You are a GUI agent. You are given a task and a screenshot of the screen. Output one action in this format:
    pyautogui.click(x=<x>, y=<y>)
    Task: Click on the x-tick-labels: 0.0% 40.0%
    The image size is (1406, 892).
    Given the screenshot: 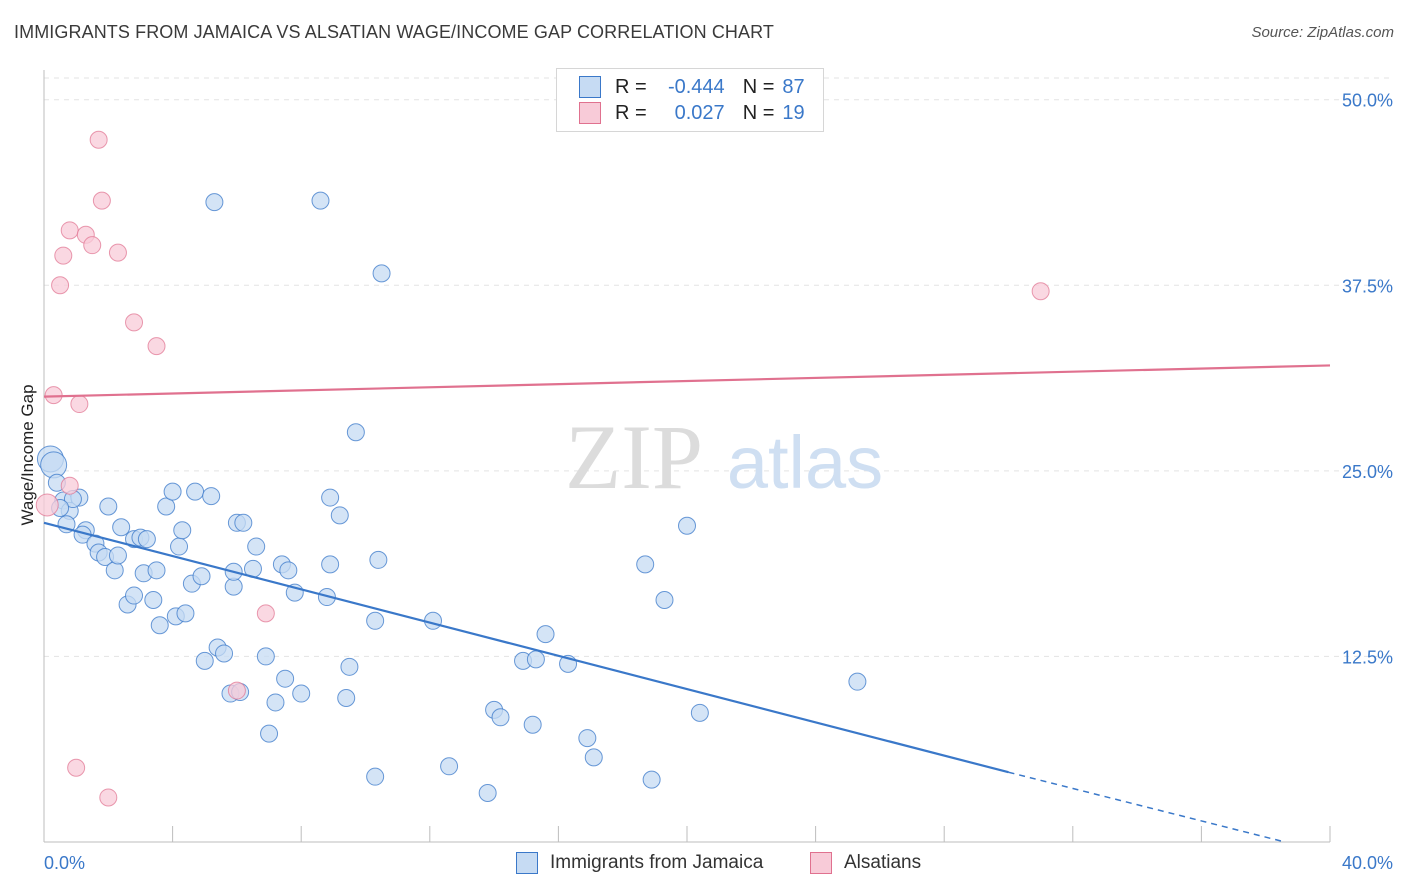 What is the action you would take?
    pyautogui.click(x=718, y=863)
    